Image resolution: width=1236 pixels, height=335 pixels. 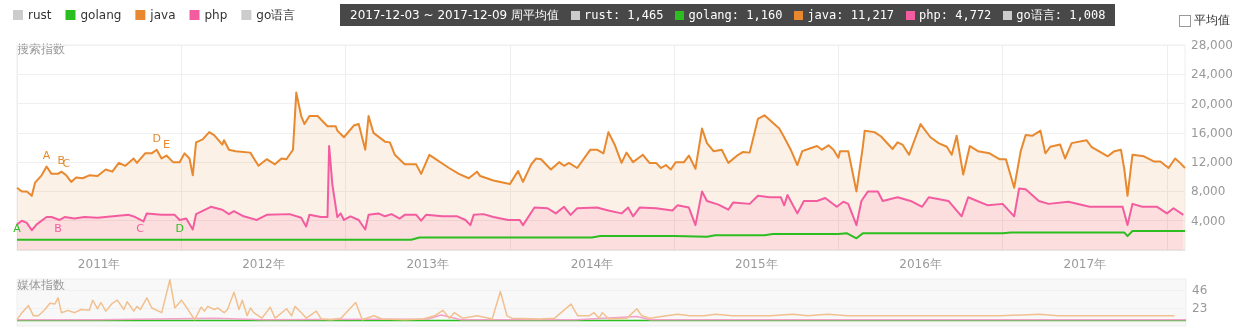 I want to click on x-tick-label: 2017年, so click(x=1085, y=264).